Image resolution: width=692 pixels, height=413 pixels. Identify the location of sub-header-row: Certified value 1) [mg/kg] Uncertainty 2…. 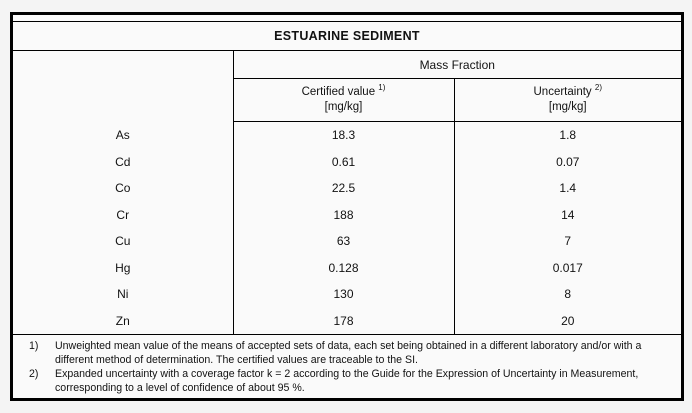
(347, 100).